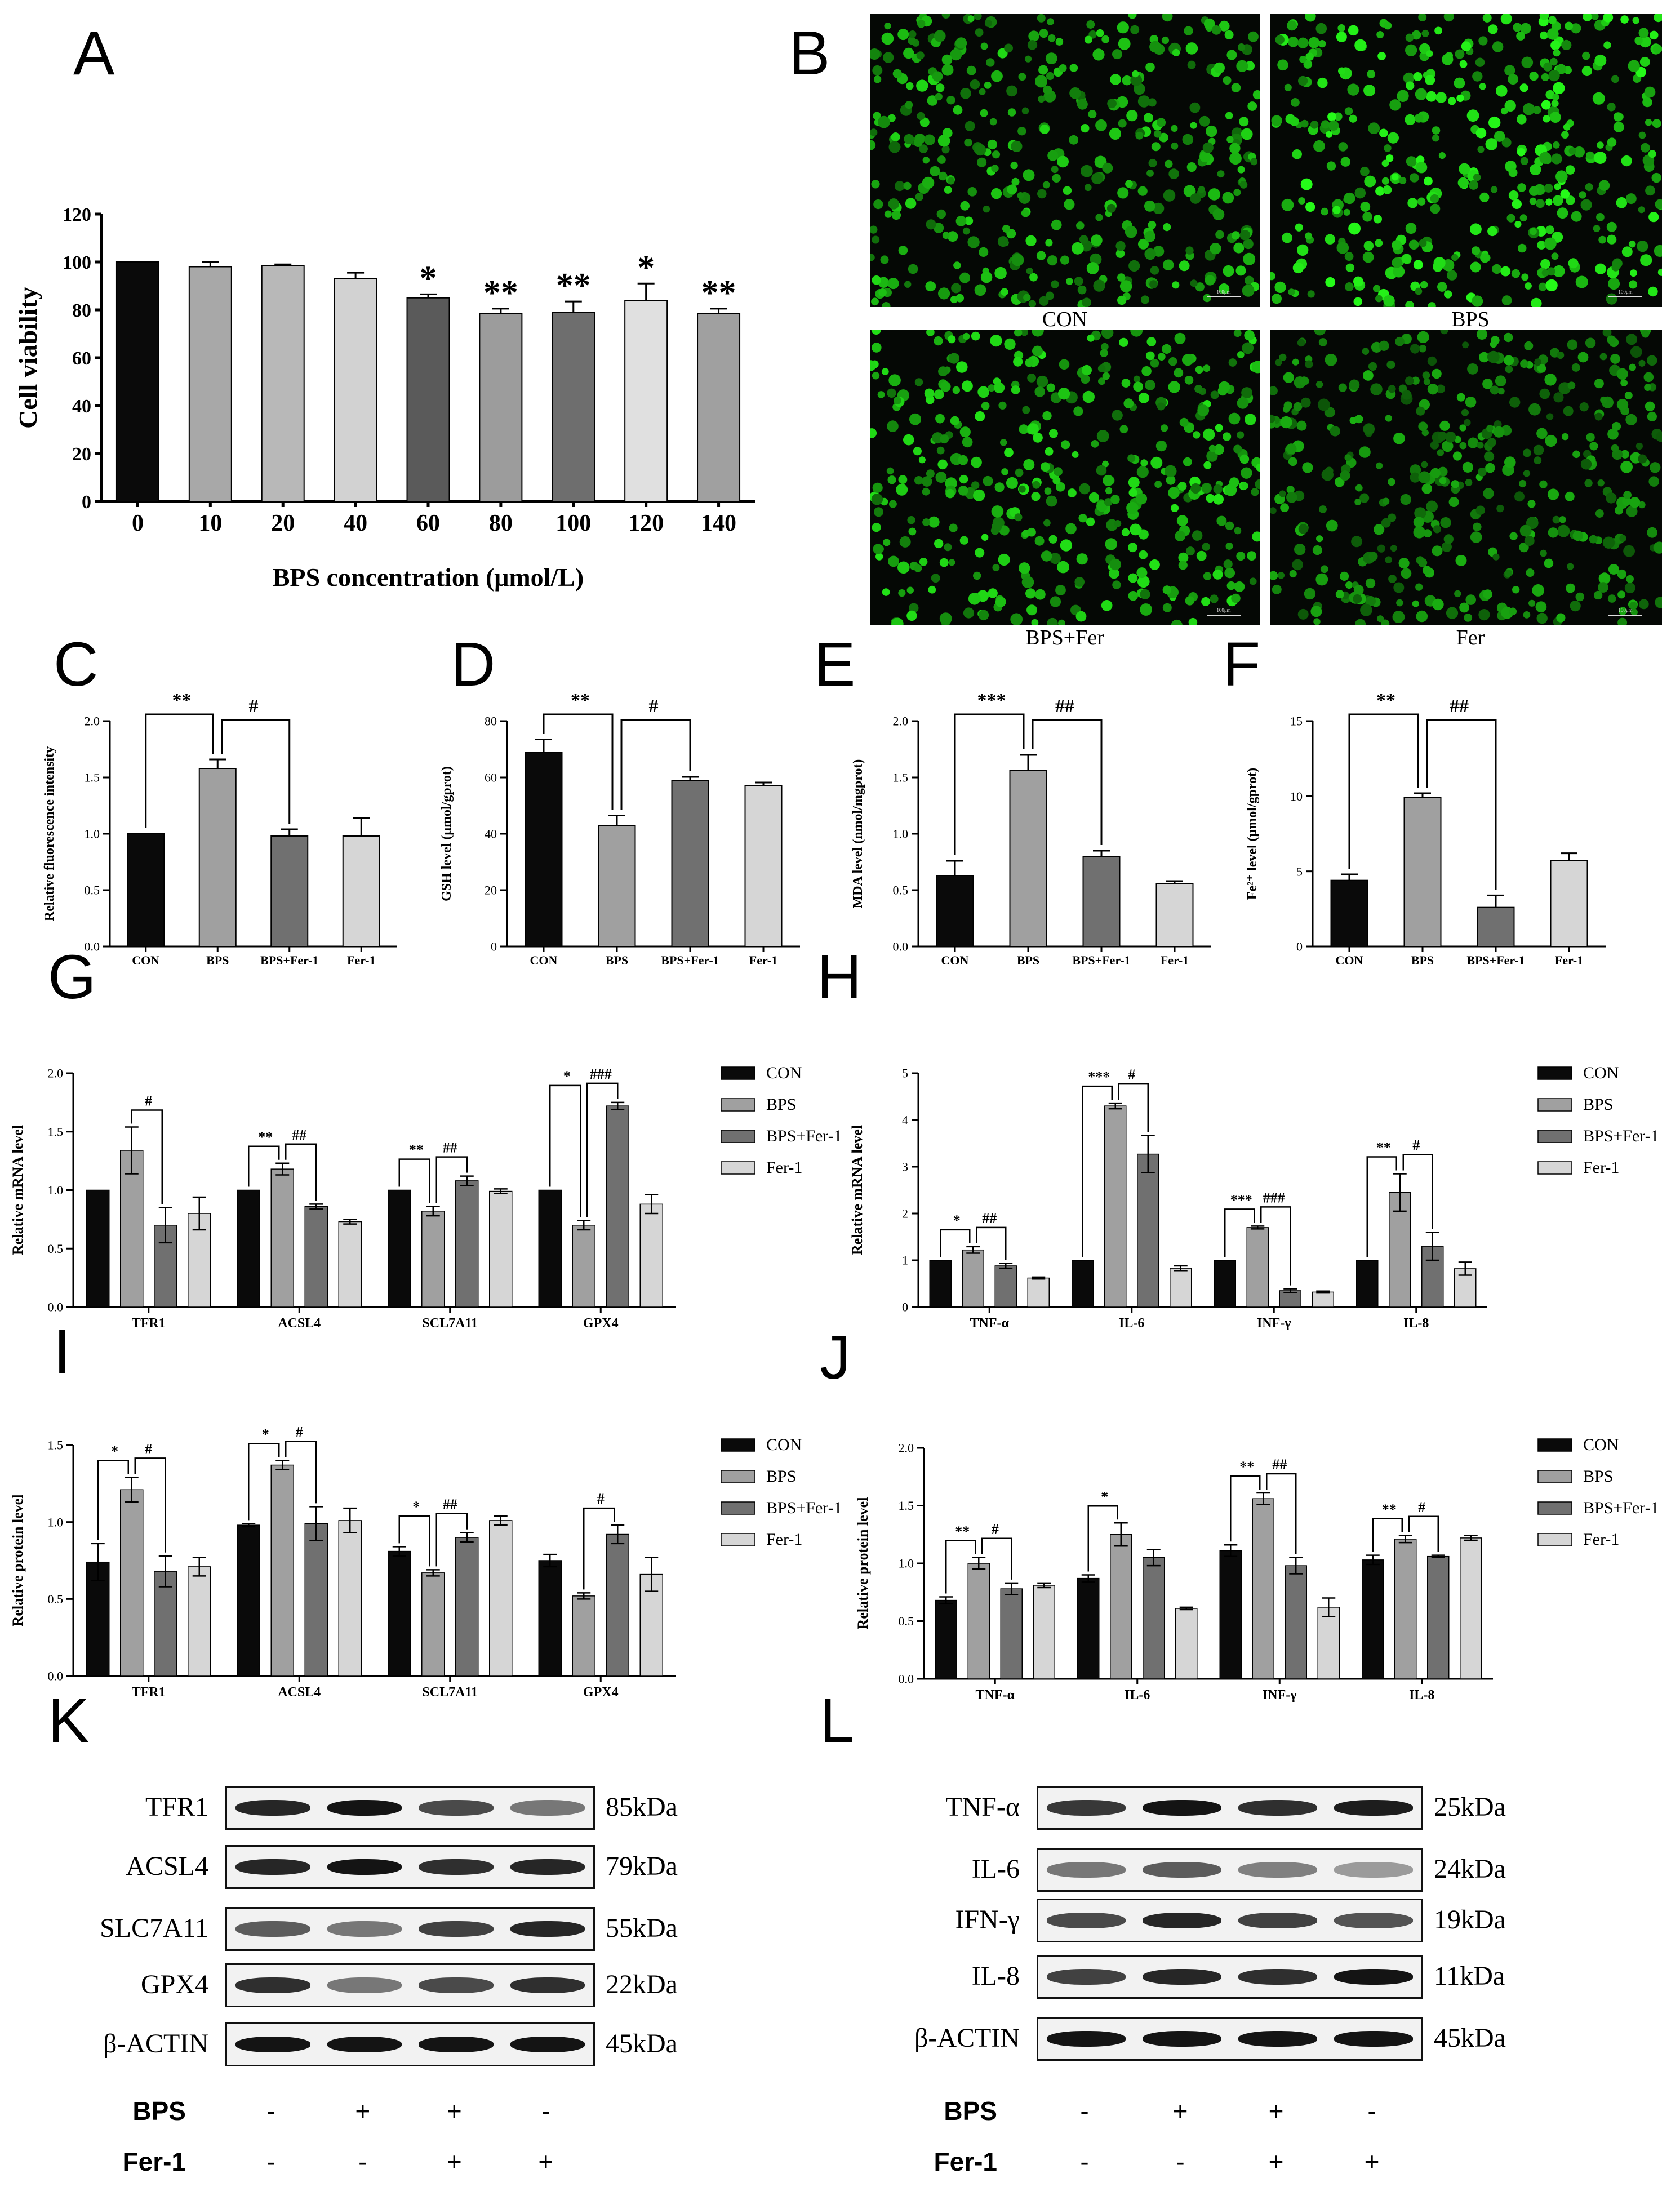 Image resolution: width=1680 pixels, height=2187 pixels. What do you see at coordinates (77, 262) in the screenshot?
I see `y-tick-label: 100` at bounding box center [77, 262].